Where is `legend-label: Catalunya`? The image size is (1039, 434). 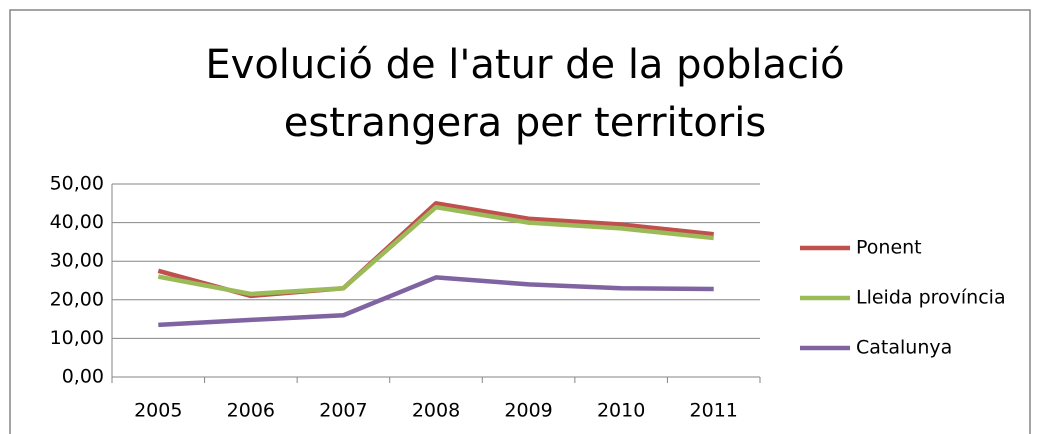
legend-label: Catalunya is located at coordinates (904, 348).